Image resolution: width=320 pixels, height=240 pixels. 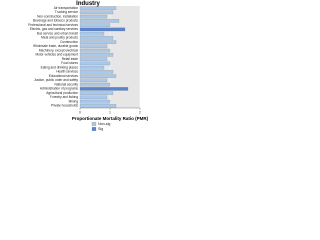 I want to click on y-tick-label: Justice, public order and safety, so click(x=56, y=80).